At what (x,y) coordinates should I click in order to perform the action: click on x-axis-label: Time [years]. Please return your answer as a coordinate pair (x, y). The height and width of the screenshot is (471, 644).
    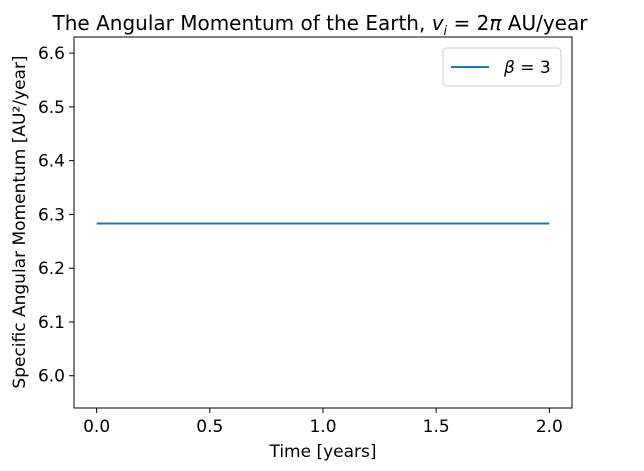
    Looking at the image, I should click on (322, 452).